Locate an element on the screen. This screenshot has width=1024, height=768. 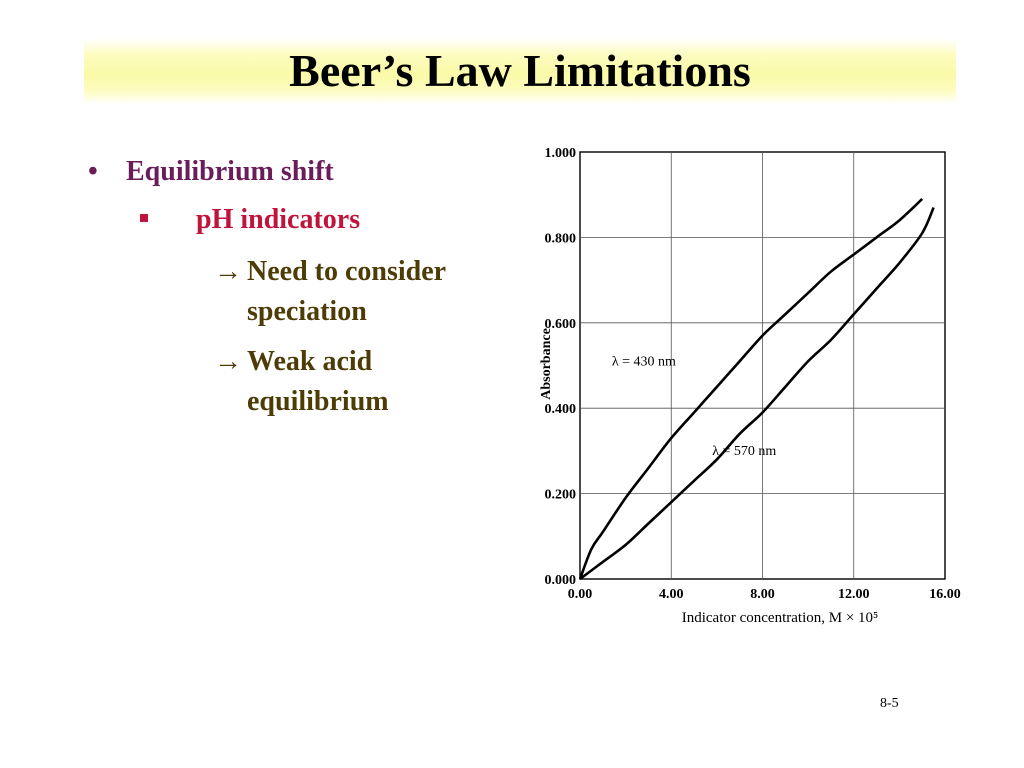
y-tick-label: 0.800 is located at coordinates (561, 238).